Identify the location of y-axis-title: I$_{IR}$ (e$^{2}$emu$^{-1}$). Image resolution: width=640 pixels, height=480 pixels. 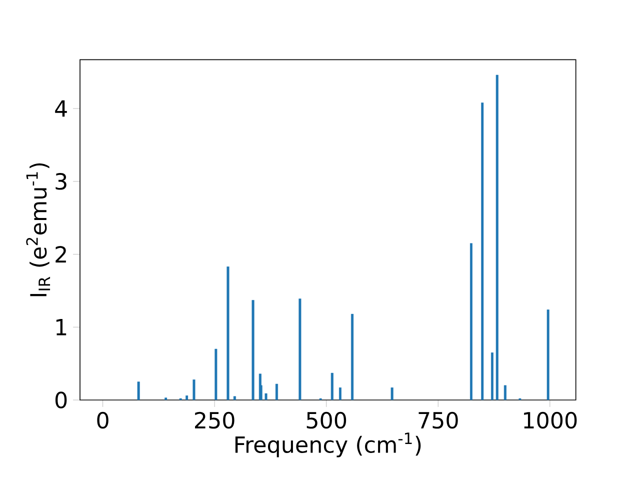
(38, 229).